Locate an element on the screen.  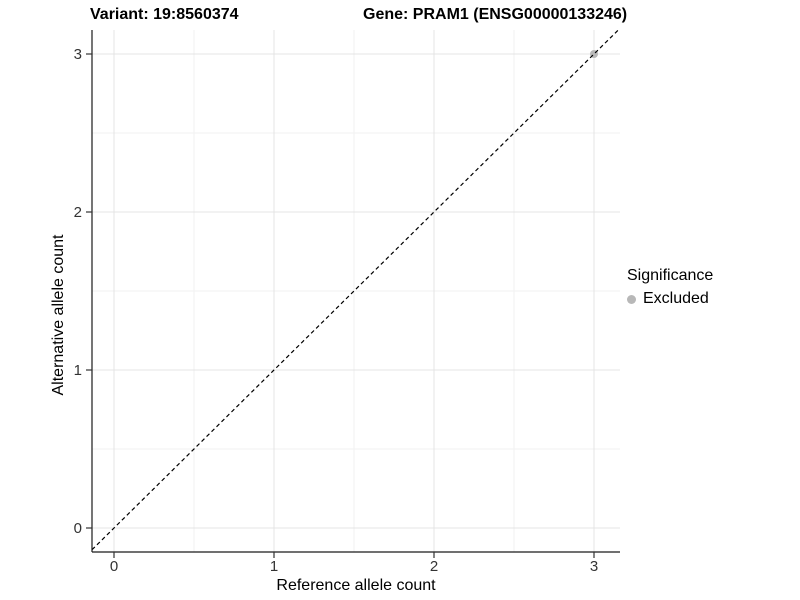
legend-item-excluded: Excluded is located at coordinates (670, 299).